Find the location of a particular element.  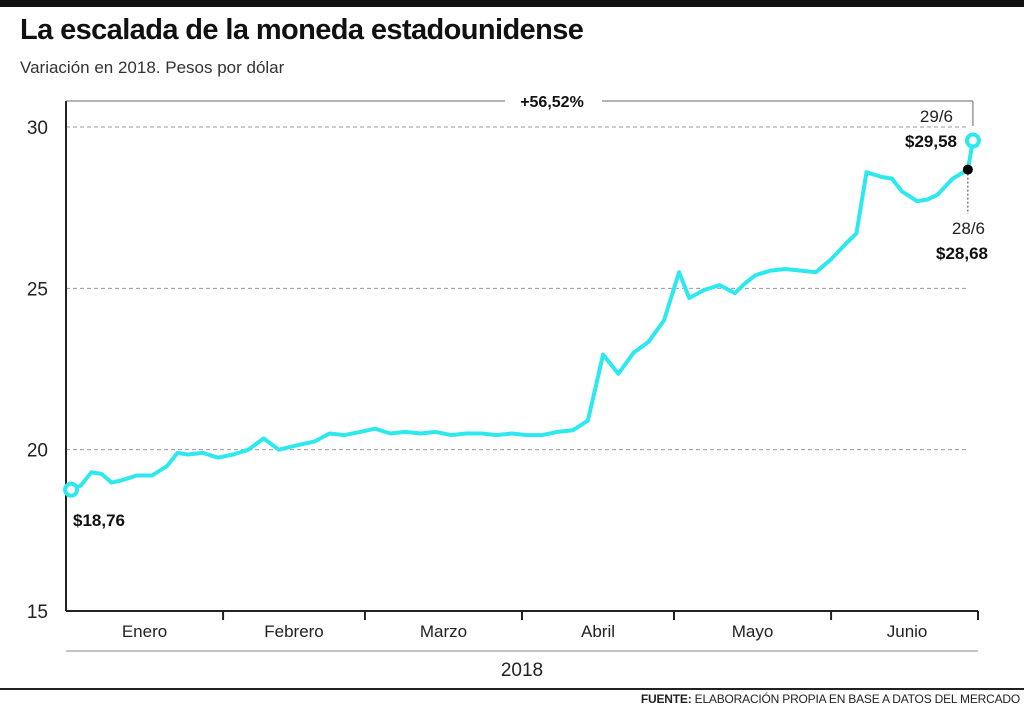

top-rule is located at coordinates (512, 3).